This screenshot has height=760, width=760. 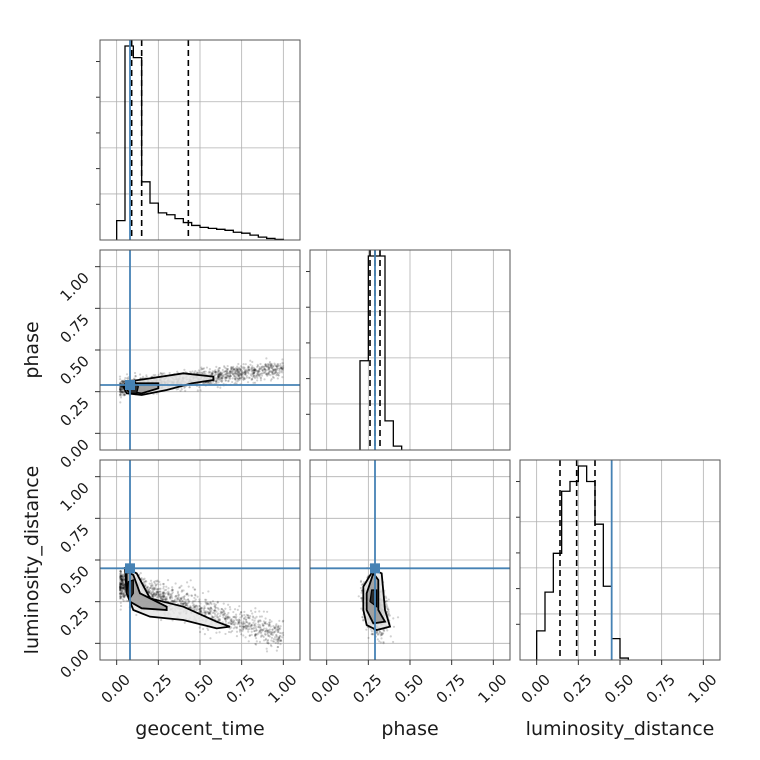 What do you see at coordinates (367, 689) in the screenshot?
I see `x-tick-label-phase: 0.25` at bounding box center [367, 689].